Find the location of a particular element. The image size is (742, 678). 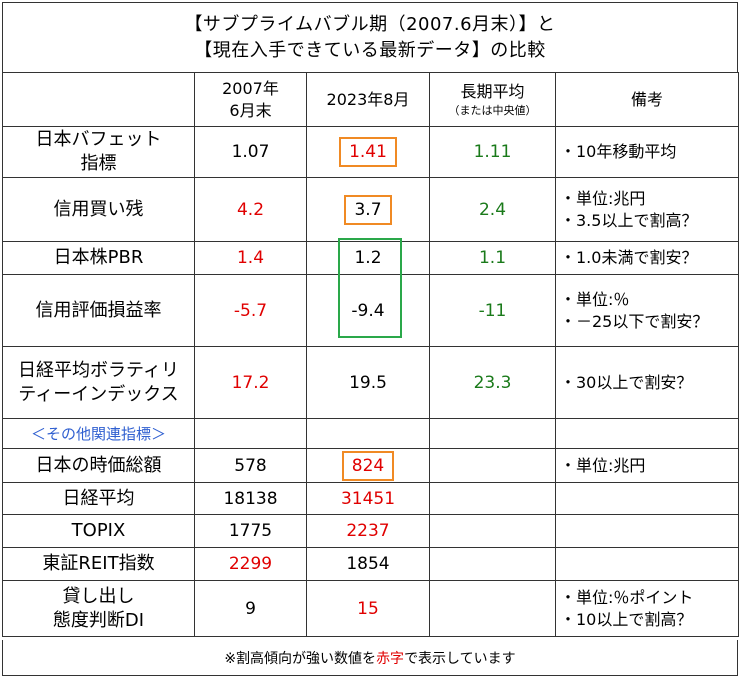

row-lending-di: 貸し出し 態度判断DI 9 15 ・単位:％ポイント ・10以上で割高？ is located at coordinates (370, 608).